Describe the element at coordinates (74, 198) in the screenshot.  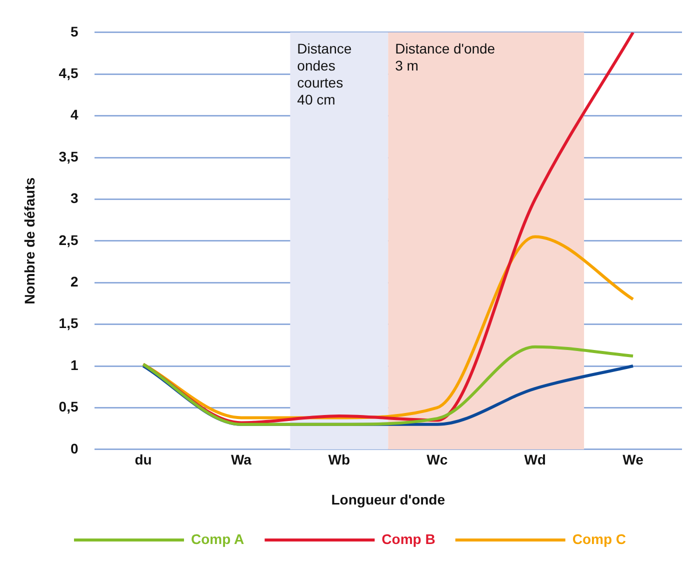
I see `y-tick-label: 3` at that location.